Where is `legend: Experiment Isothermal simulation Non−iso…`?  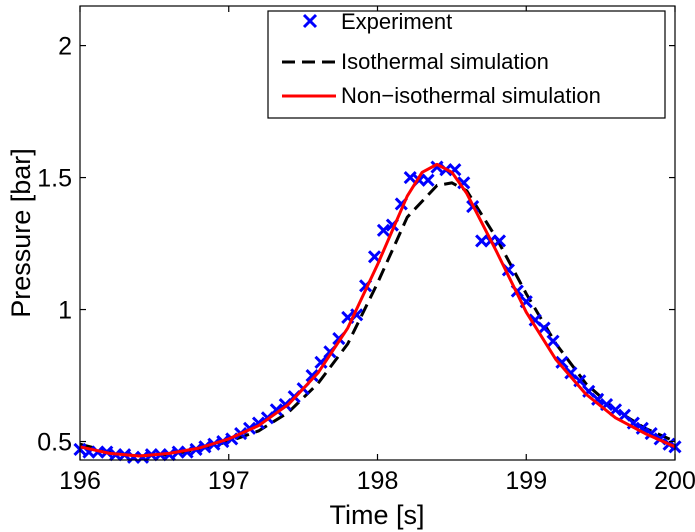 legend: Experiment Isothermal simulation Non−iso… is located at coordinates (466, 64).